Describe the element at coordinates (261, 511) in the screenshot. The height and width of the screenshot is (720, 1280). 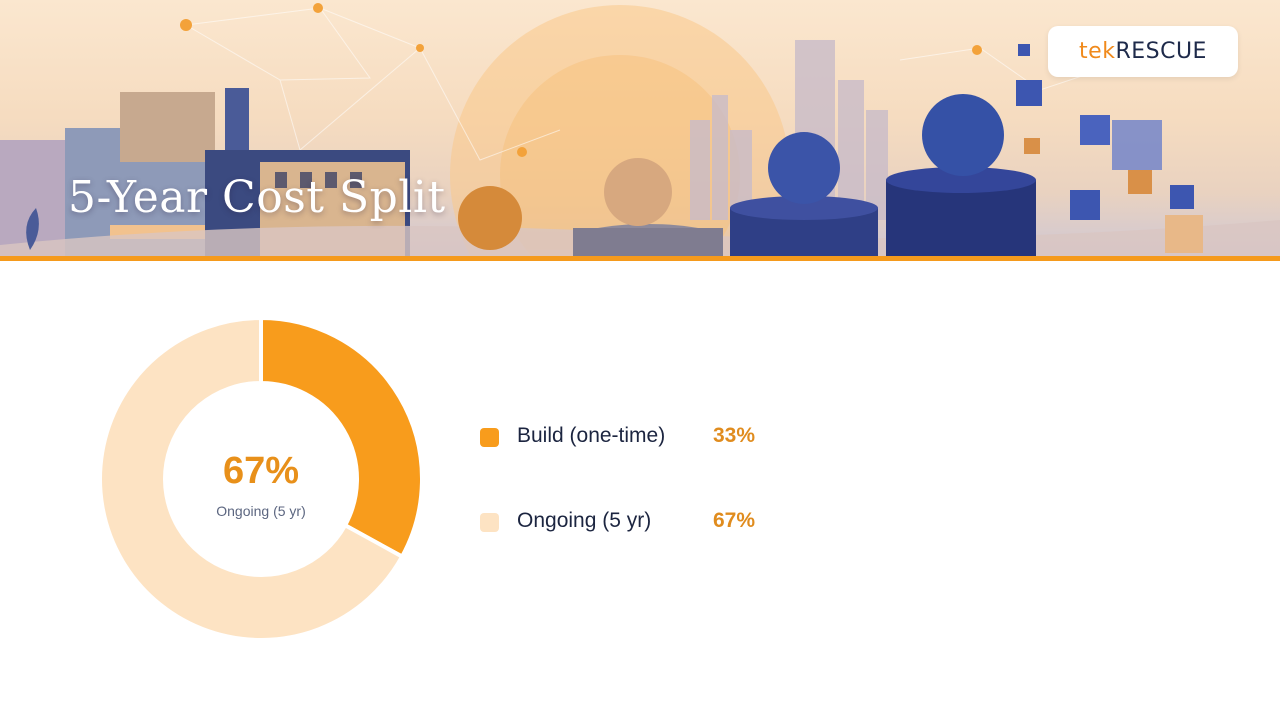
I see `donut-center-label: Ongoing (5 yr)` at that location.